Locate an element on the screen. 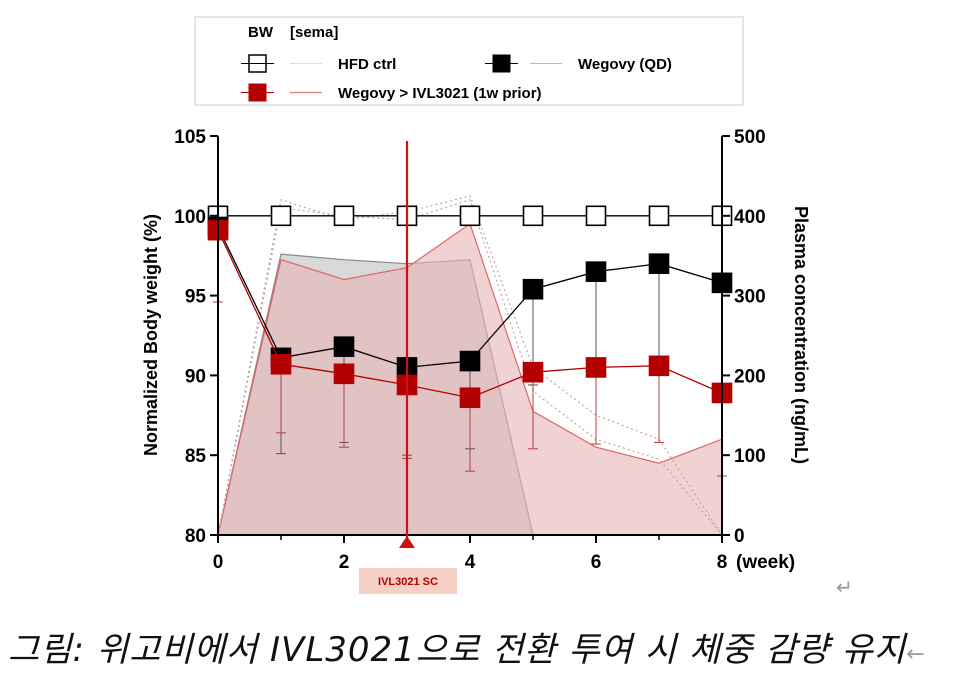 The height and width of the screenshot is (696, 960). return-mark: ↵ is located at coordinates (844, 587).